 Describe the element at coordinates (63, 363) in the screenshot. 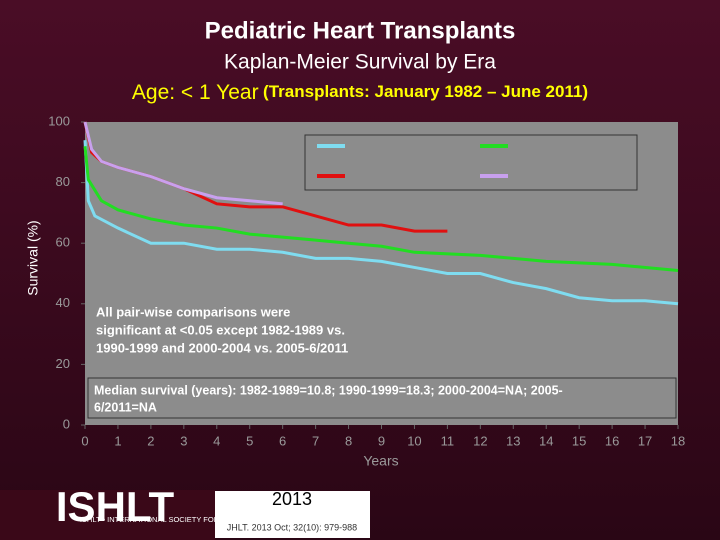

I see `y-tick-label: 20` at that location.